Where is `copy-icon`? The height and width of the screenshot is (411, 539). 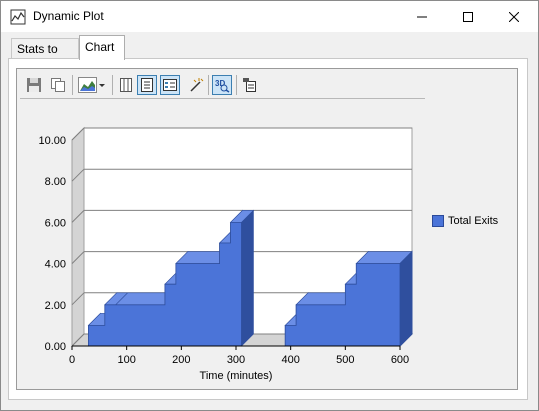 copy-icon is located at coordinates (58, 85).